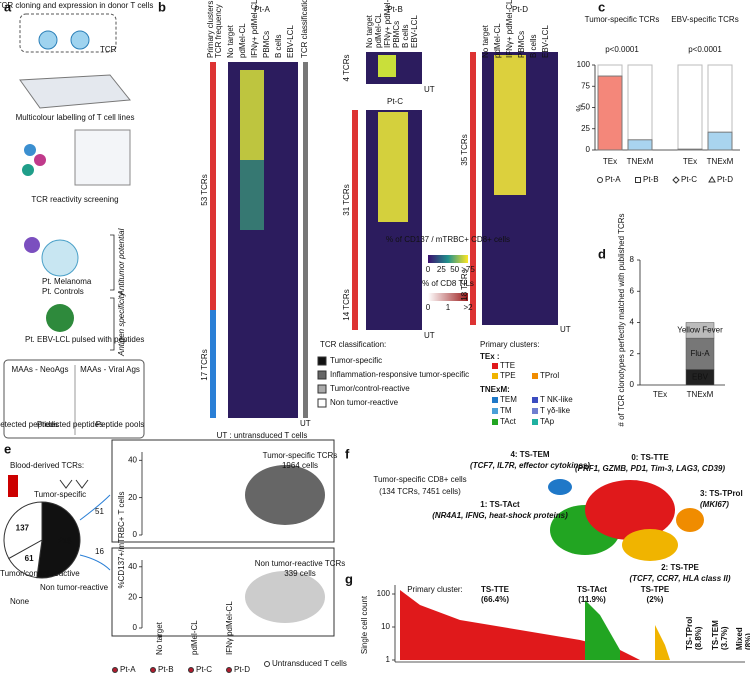 This screenshot has width=750, height=675. I want to click on y-tick-label: 6, so click(632, 290).